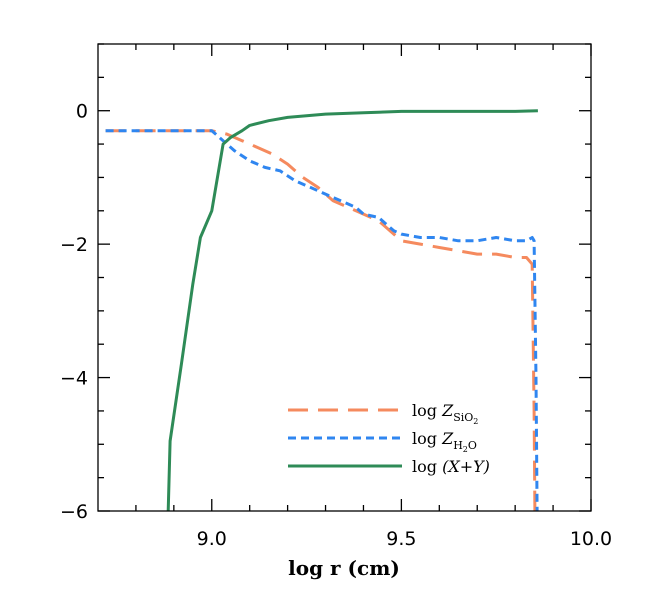 The width and height of the screenshot is (668, 602). What do you see at coordinates (74, 379) in the screenshot?
I see `y-tick-label: −4` at bounding box center [74, 379].